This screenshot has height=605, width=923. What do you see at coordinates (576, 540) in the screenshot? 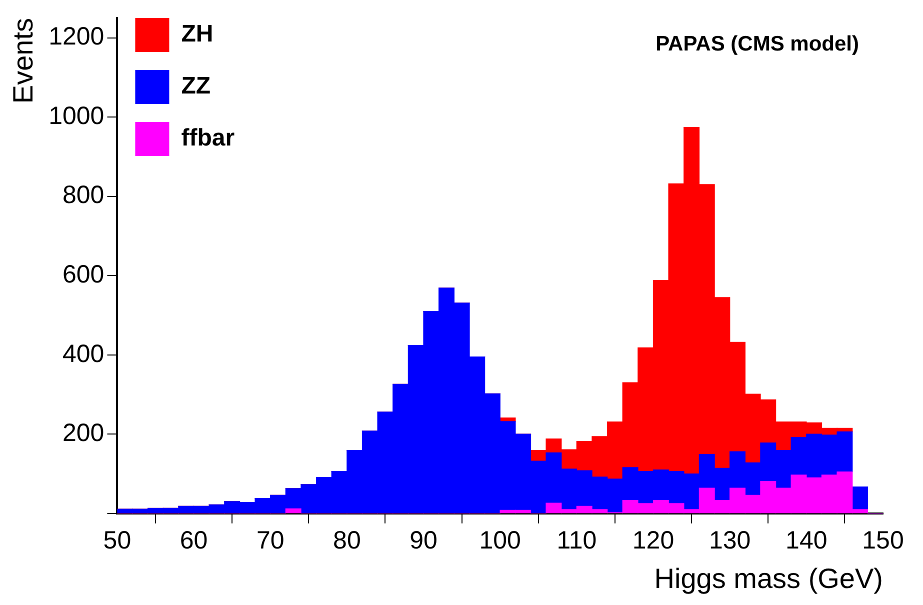
I see `x-tick-label: 110` at bounding box center [576, 540].